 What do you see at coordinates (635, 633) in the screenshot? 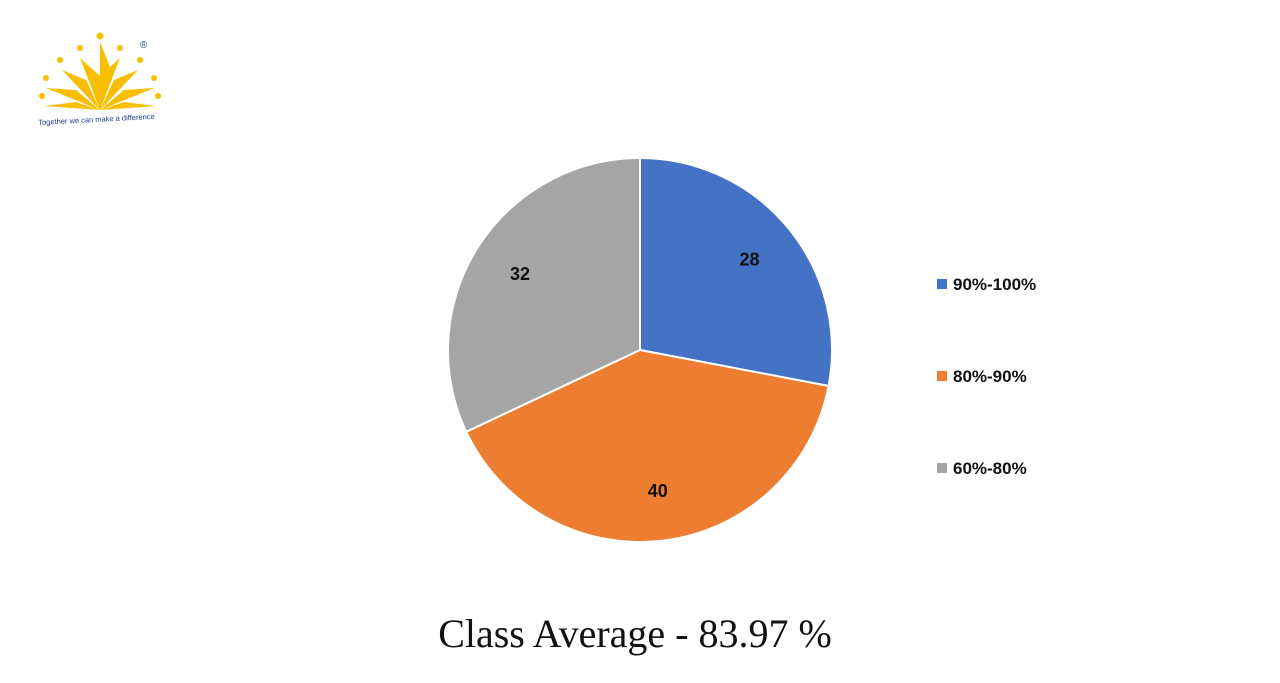
I see `class-average-caption: Class Average - 83.97 %` at bounding box center [635, 633].